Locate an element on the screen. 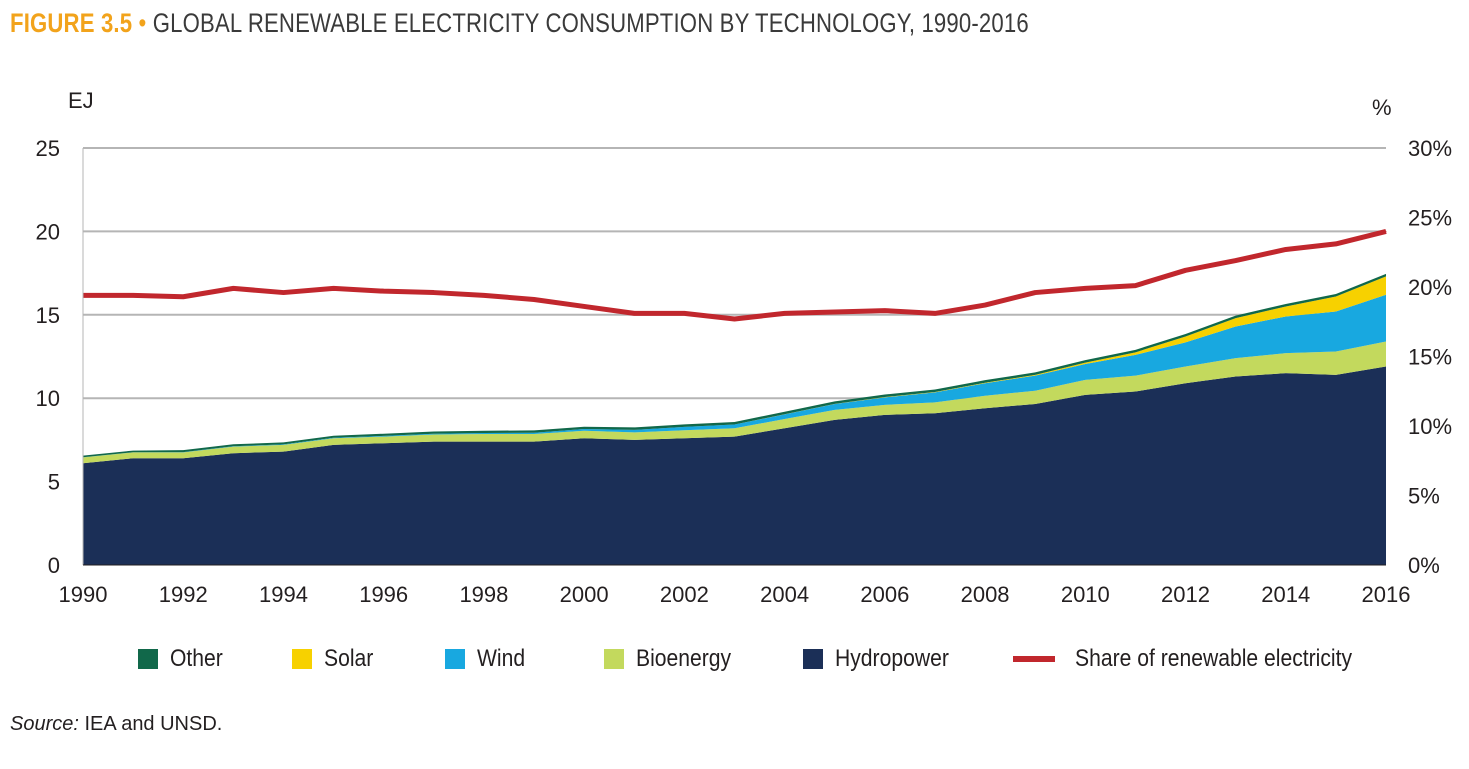 The width and height of the screenshot is (1469, 769). legend-label: Wind is located at coordinates (501, 658).